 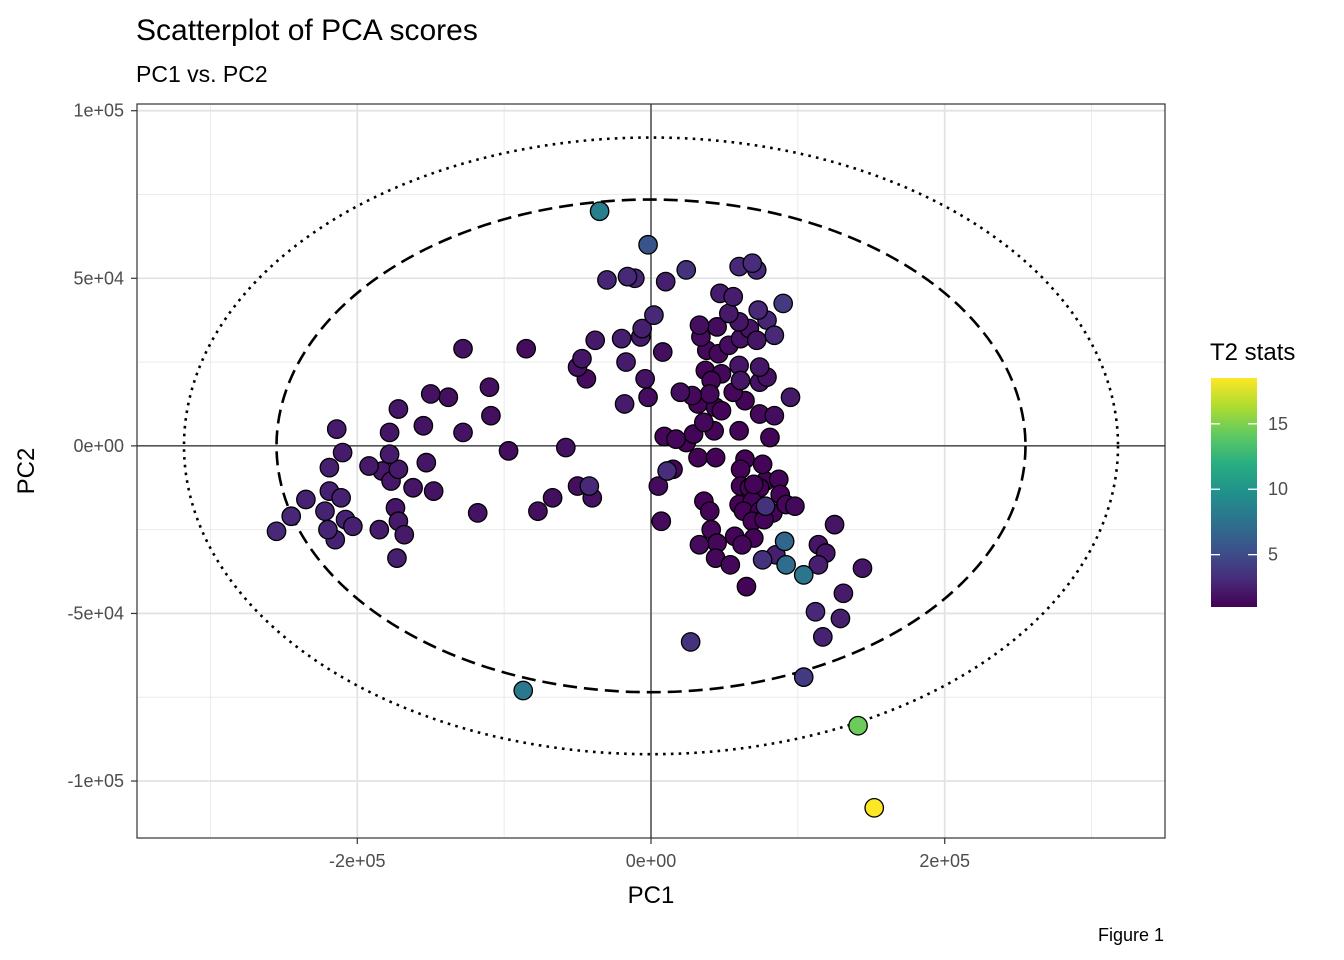 What do you see at coordinates (944, 861) in the screenshot?
I see `x-tick-label: 2e+05` at bounding box center [944, 861].